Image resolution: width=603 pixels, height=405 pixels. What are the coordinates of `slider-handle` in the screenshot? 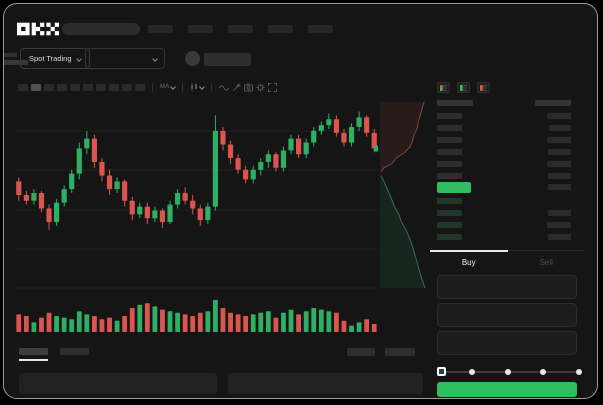 It's located at (441, 371).